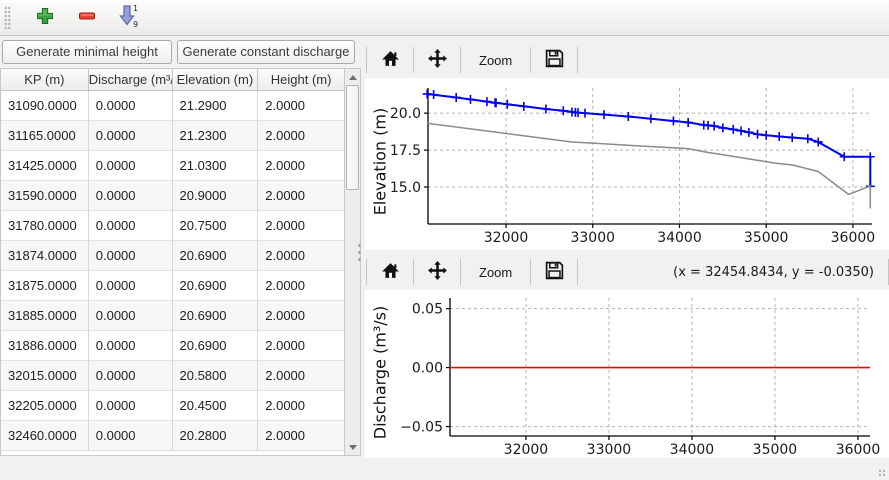 The image size is (889, 480). I want to click on table-cell: 31165.0000, so click(45, 136).